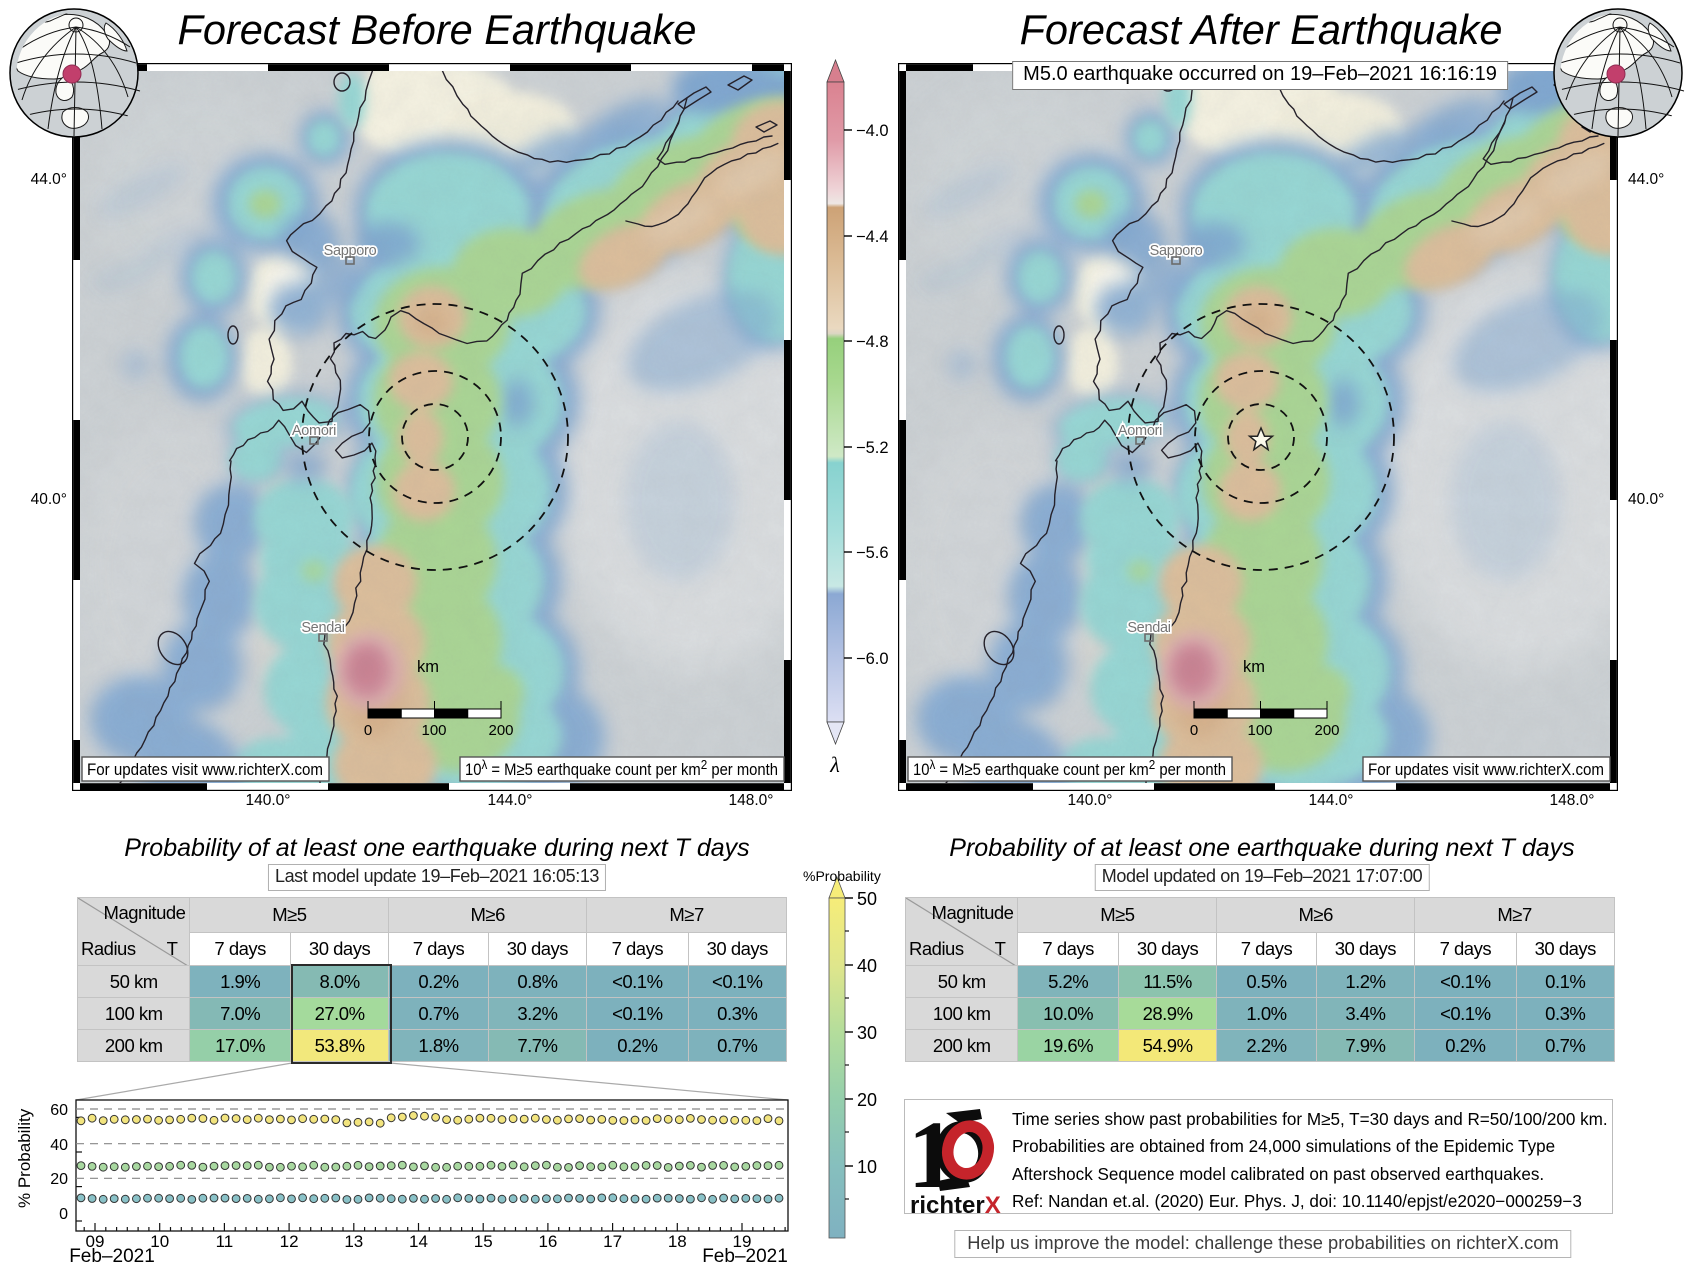  I want to click on svg-text: %Probability, so click(842, 876).